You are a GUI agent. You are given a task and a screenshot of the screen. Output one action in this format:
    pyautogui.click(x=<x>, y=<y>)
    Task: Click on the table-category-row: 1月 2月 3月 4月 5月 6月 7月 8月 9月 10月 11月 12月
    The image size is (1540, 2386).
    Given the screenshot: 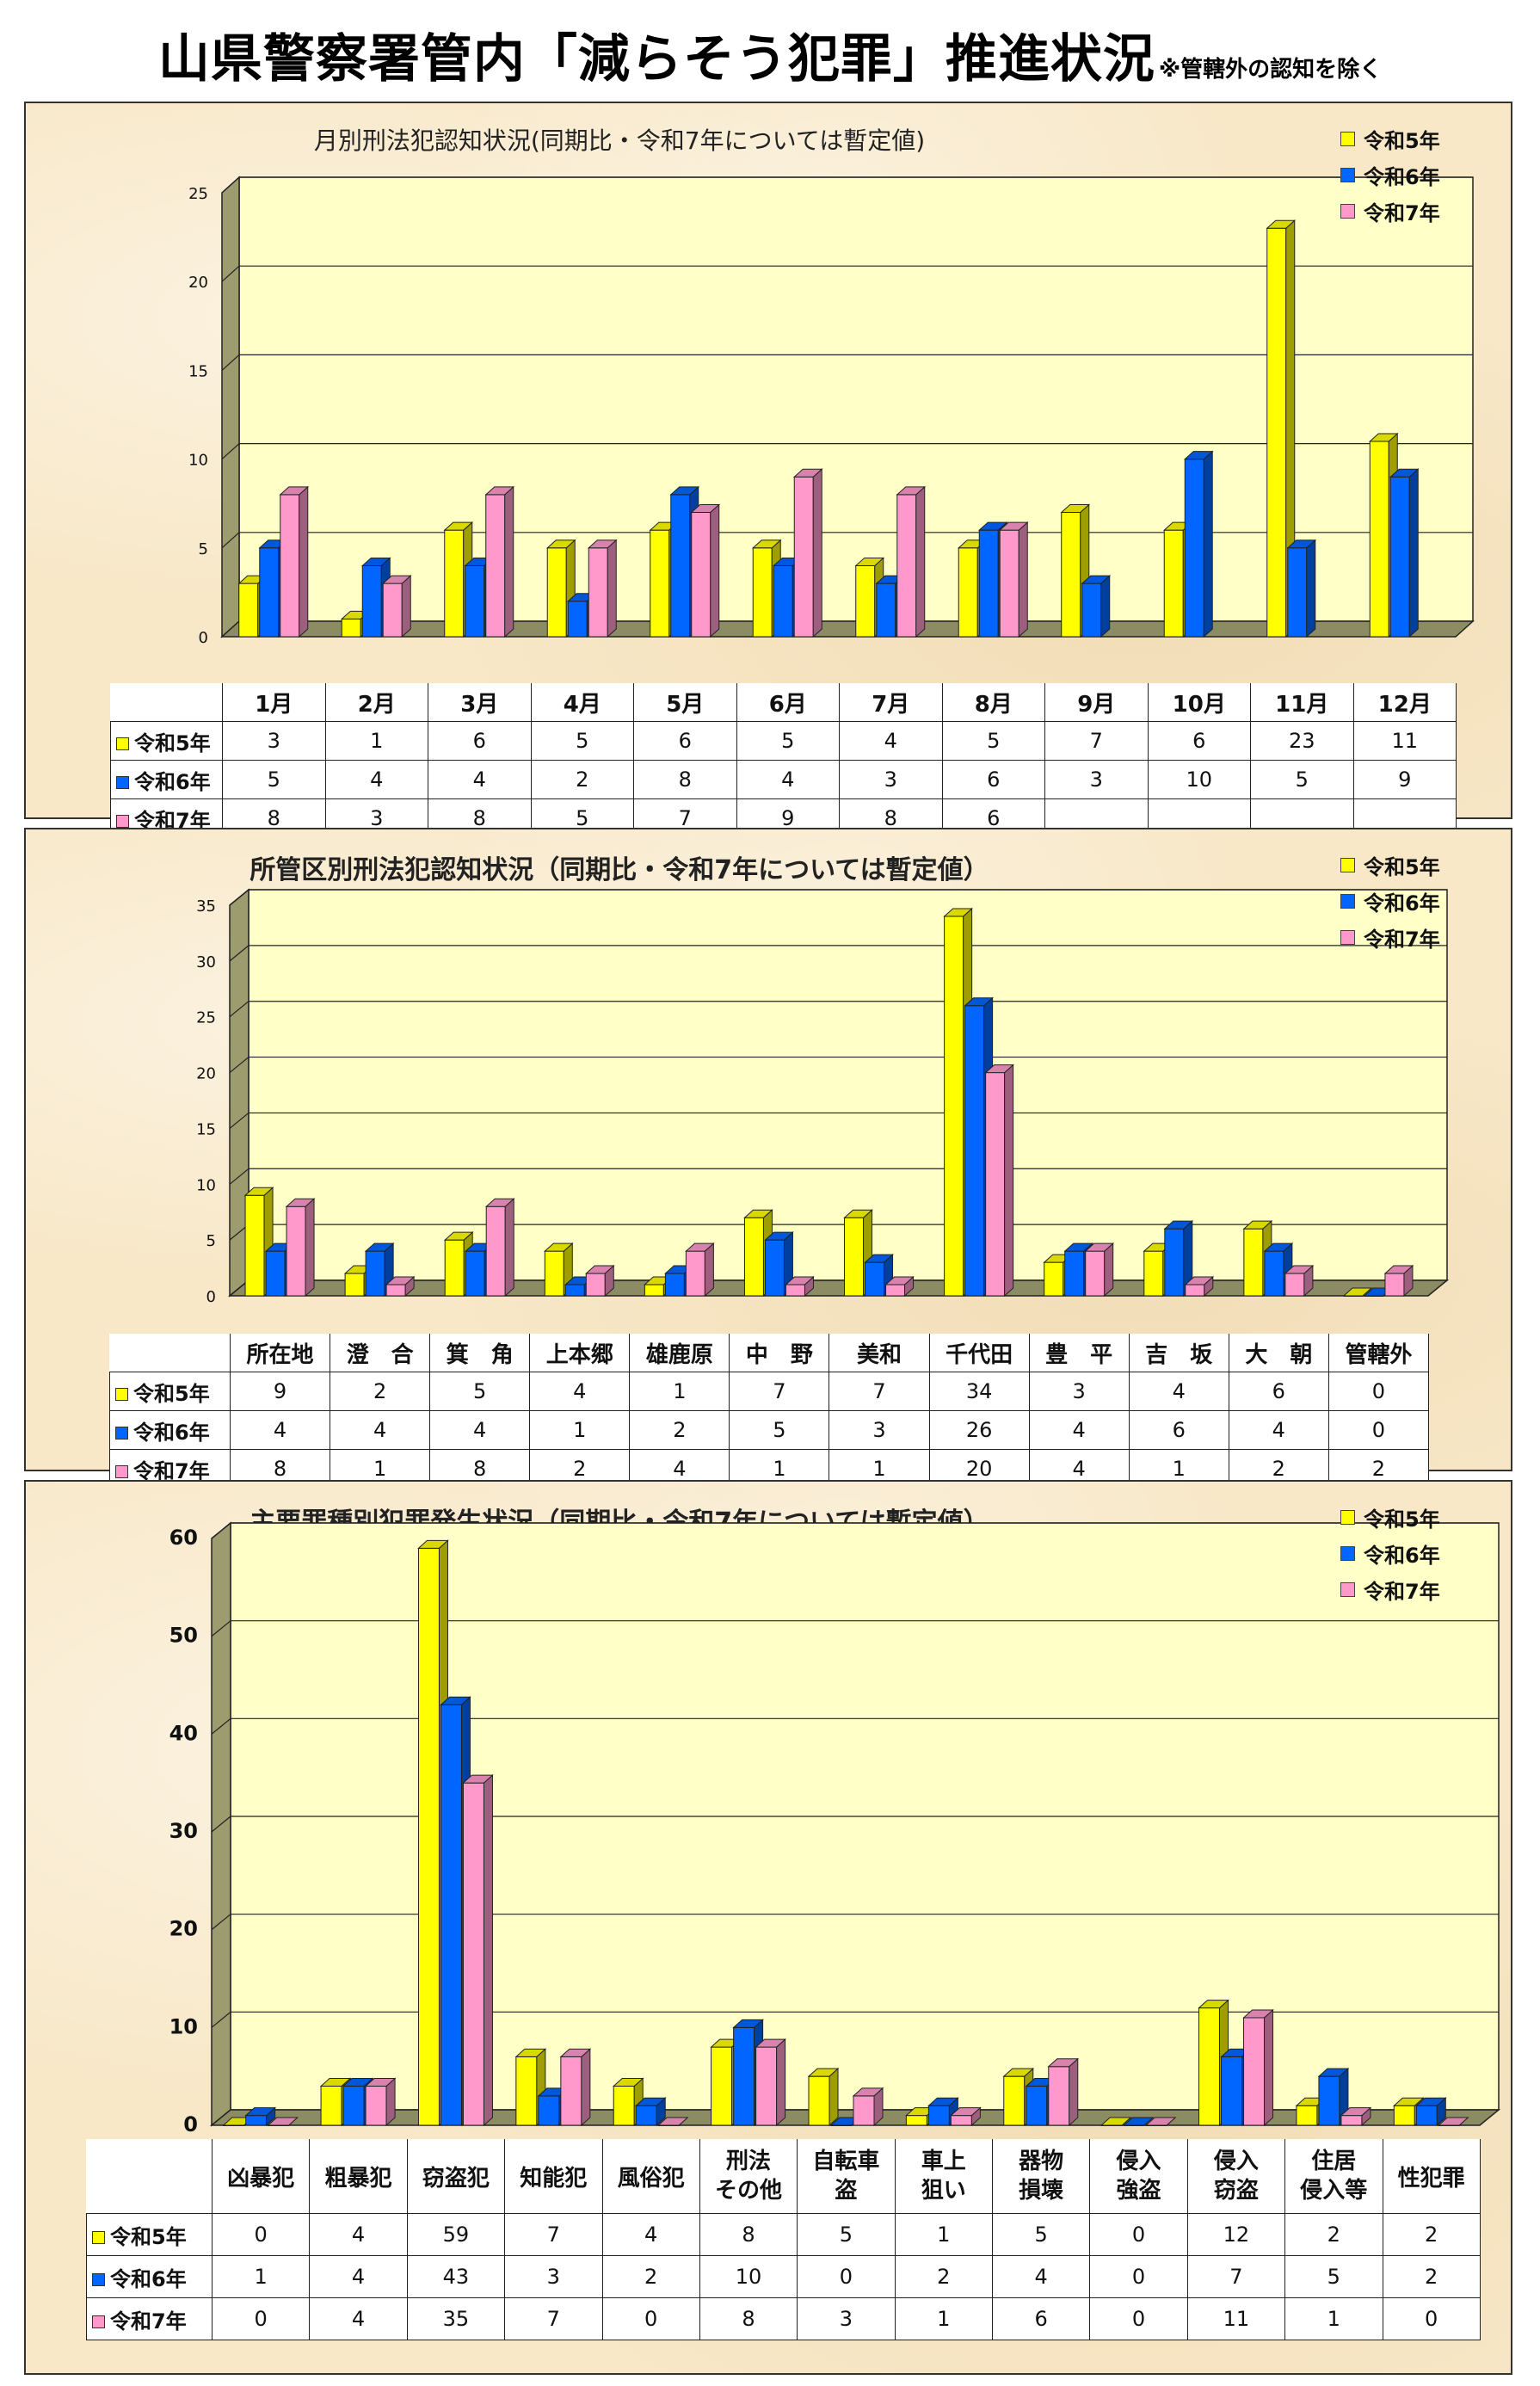 What is the action you would take?
    pyautogui.click(x=783, y=702)
    